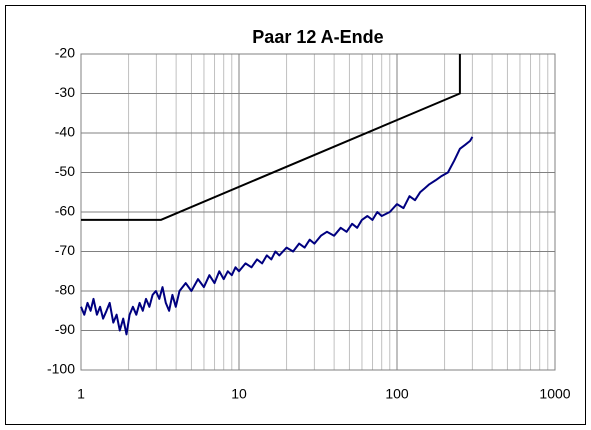  Describe the element at coordinates (65, 250) in the screenshot. I see `y-tick-label: -70` at that location.